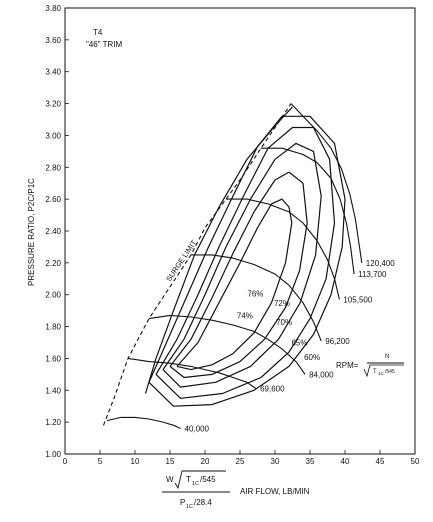 Image resolution: width=433 pixels, height=522 pixels. Describe the element at coordinates (53, 263) in the screenshot. I see `y-tick-label: 2.20` at that location.